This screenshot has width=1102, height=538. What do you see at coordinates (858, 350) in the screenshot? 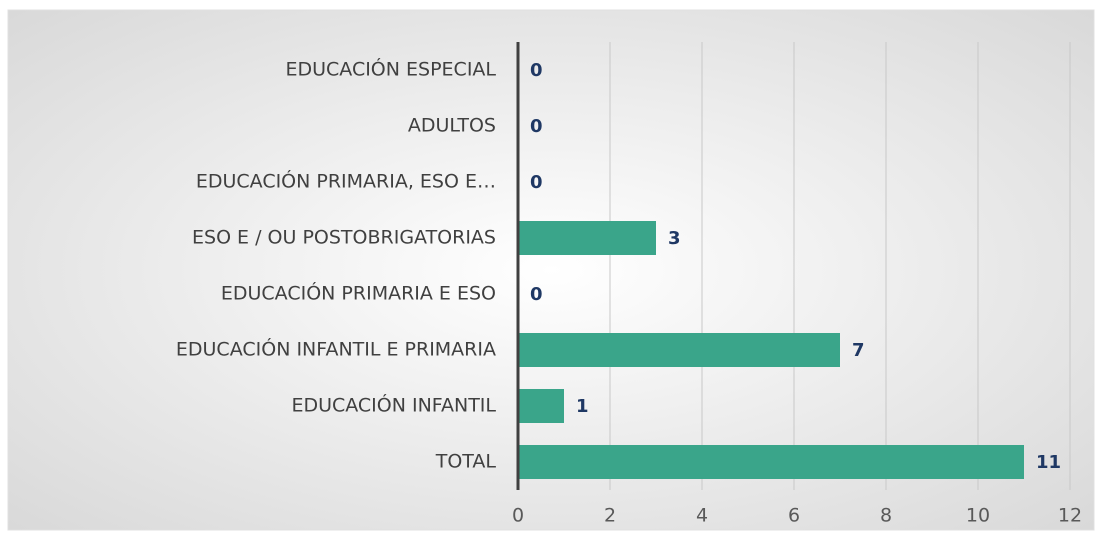
I see `data-label: 7` at bounding box center [858, 350].